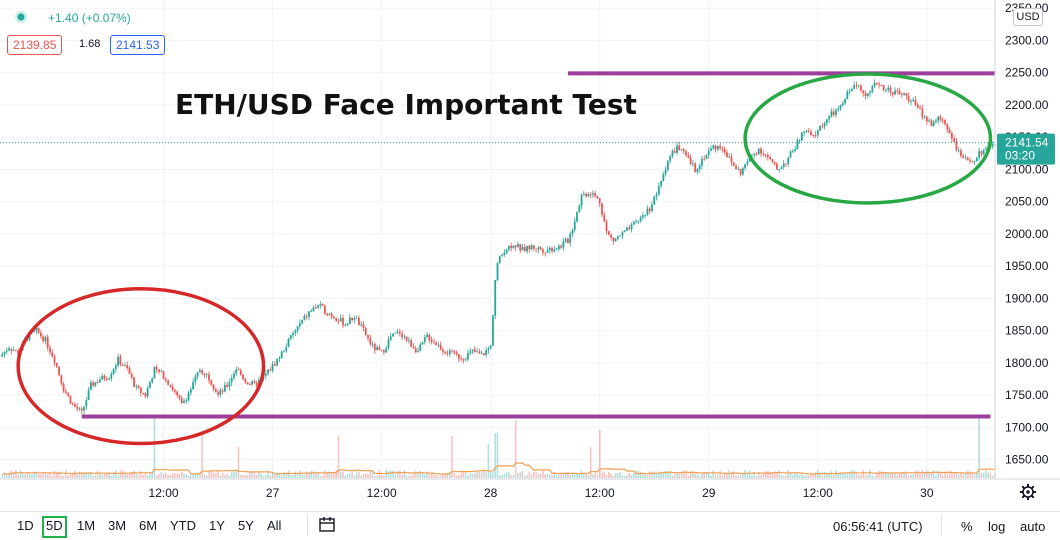 This screenshot has height=540, width=1060. I want to click on timeframe-all: All, so click(274, 525).